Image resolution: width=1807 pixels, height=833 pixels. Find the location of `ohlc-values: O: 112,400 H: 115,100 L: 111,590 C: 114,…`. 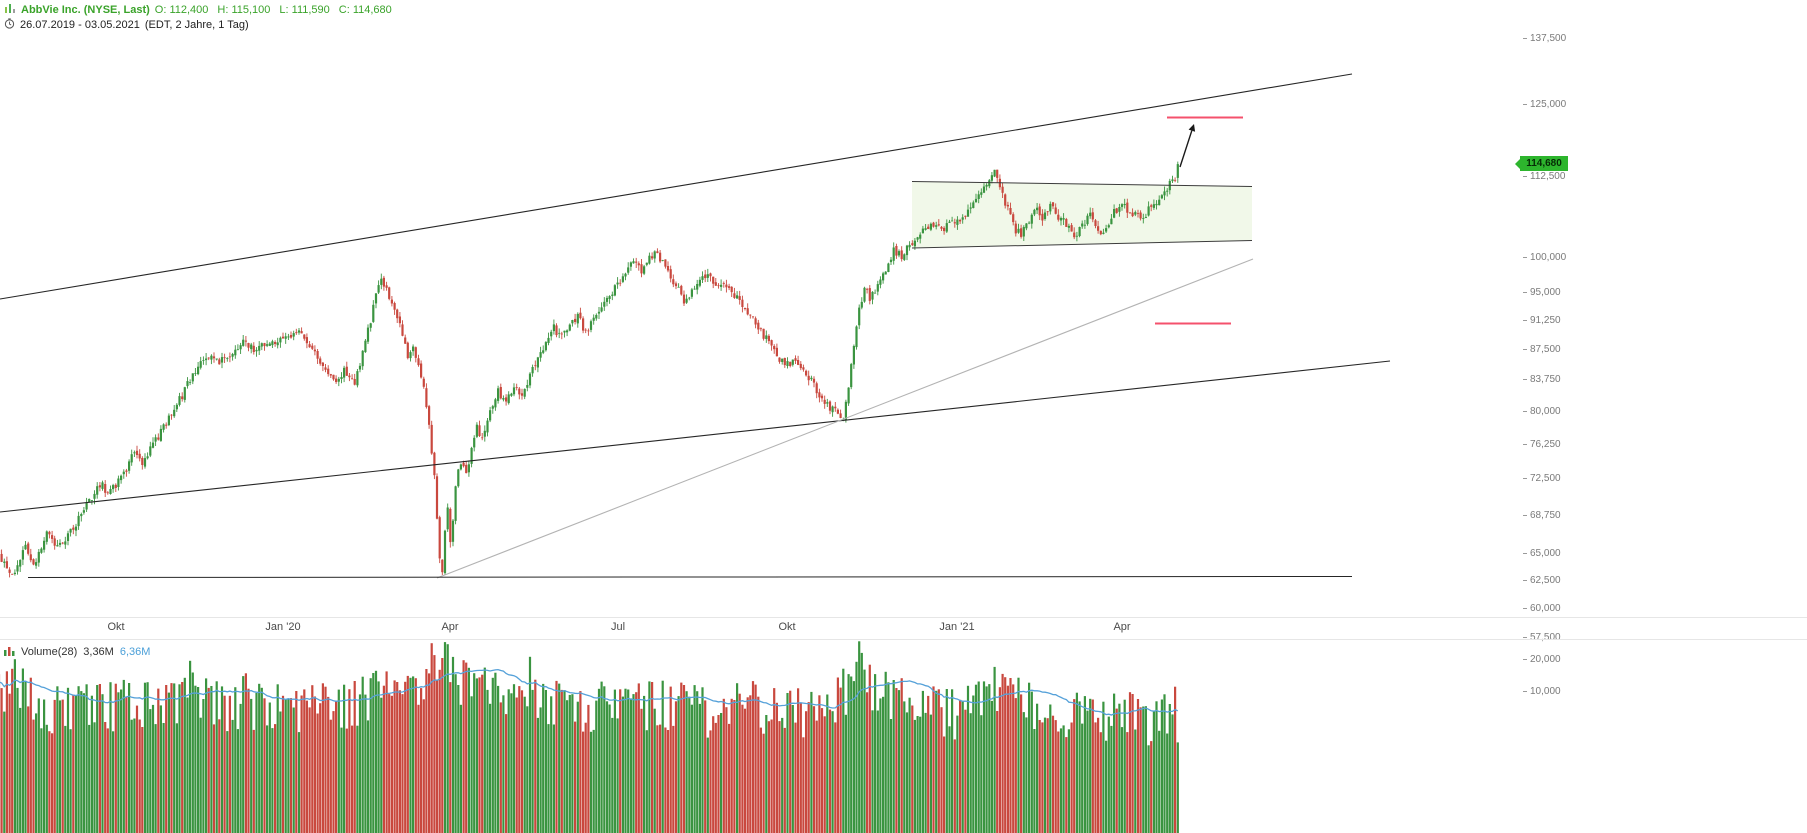

ohlc-values: O: 112,400 H: 115,100 L: 111,590 C: 114,… is located at coordinates (273, 10).